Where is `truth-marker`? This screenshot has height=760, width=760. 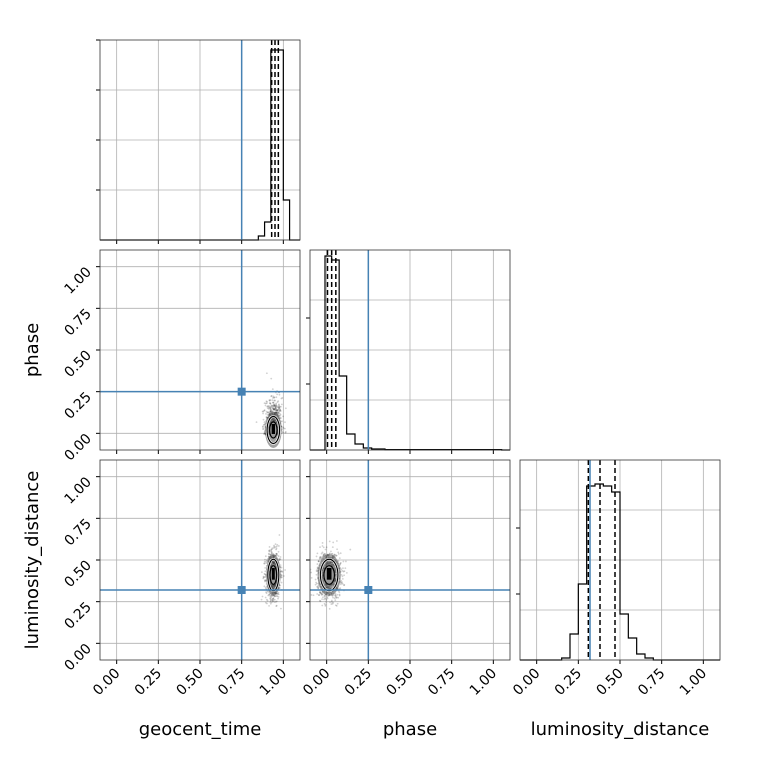
truth-marker is located at coordinates (241, 590).